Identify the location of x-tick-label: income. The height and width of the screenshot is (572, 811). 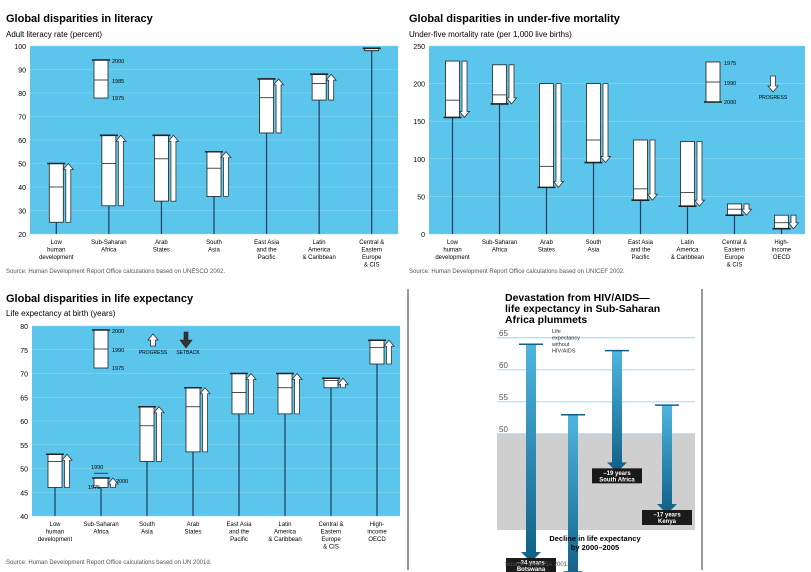
(782, 251).